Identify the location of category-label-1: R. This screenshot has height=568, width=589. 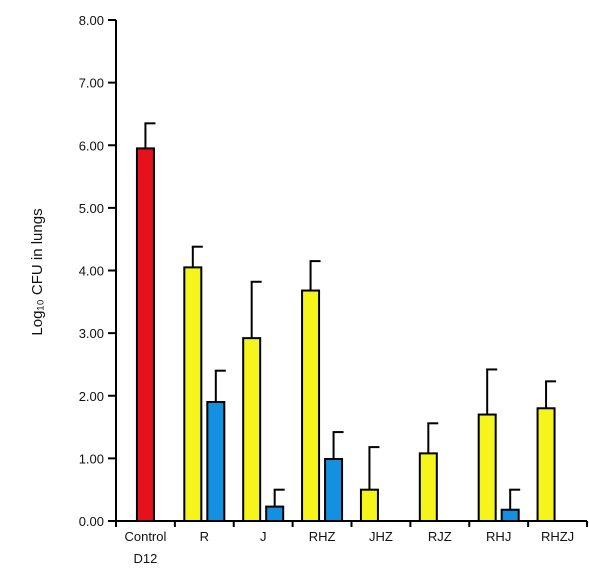
(204, 536).